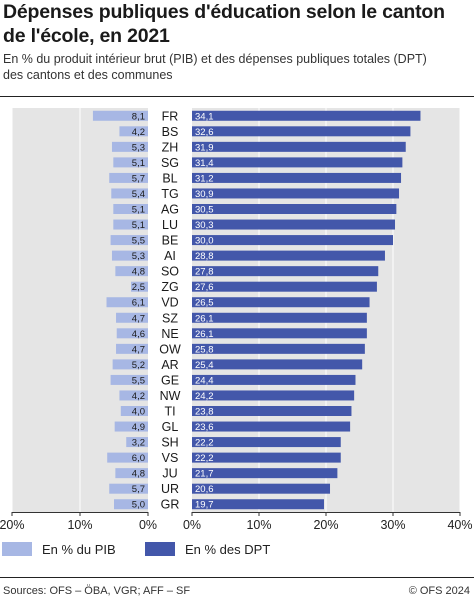 This screenshot has height=604, width=474. I want to click on right-tick-label: 10%, so click(258, 525).